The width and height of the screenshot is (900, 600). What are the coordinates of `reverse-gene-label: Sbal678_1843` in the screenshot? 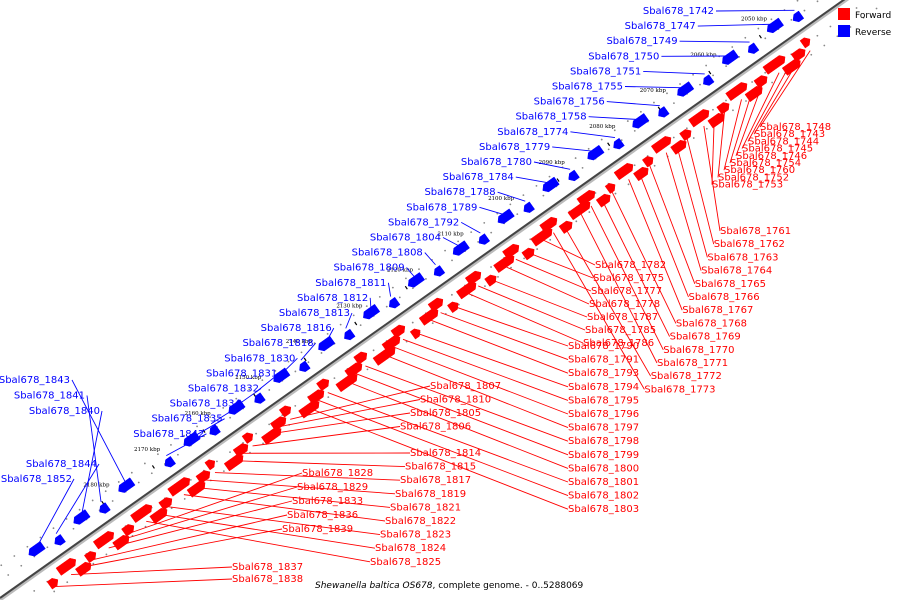 It's located at (35, 380).